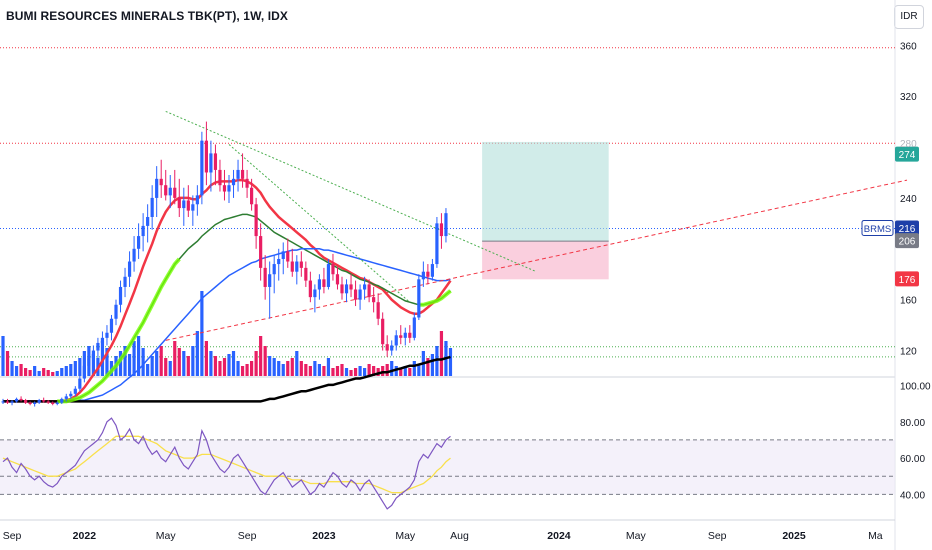 This screenshot has height=550, width=932. I want to click on price-tick-label: 160, so click(908, 301).